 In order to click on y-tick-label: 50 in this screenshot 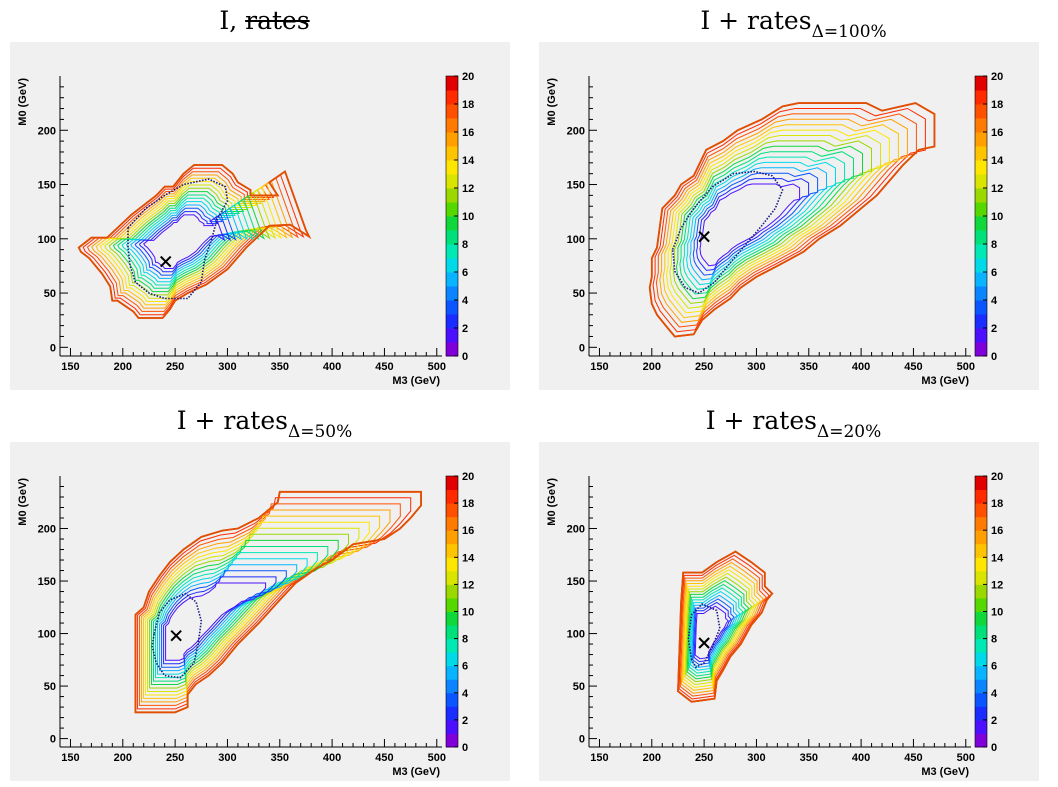, I will do `click(579, 294)`.